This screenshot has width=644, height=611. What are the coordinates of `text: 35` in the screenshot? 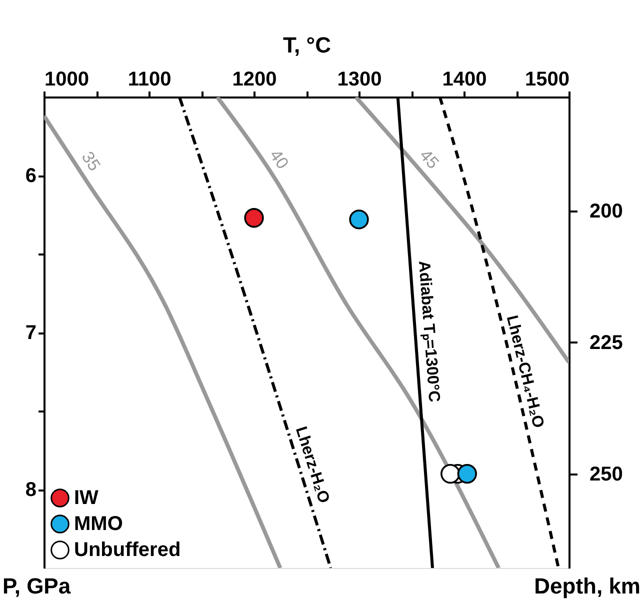 It's located at (91, 161).